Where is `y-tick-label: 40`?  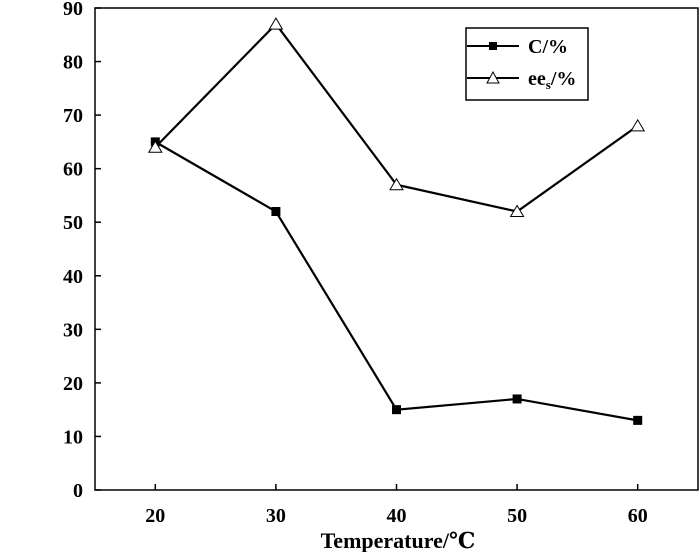
y-tick-label: 40 is located at coordinates (73, 277).